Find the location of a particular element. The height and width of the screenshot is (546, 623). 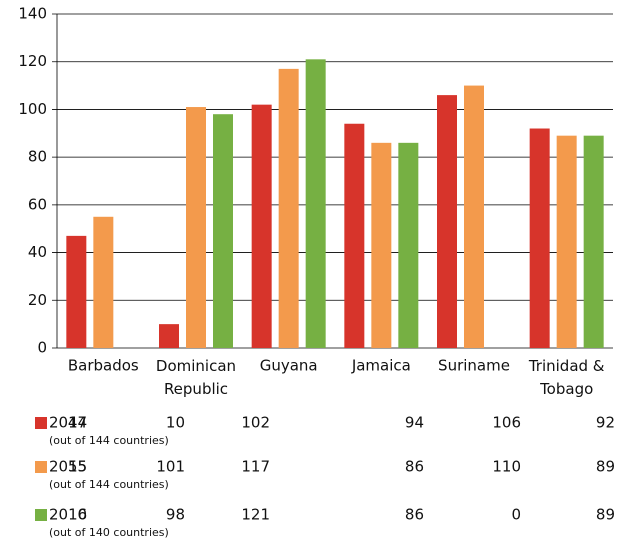

x-tick-label: Barbados is located at coordinates (103, 366).